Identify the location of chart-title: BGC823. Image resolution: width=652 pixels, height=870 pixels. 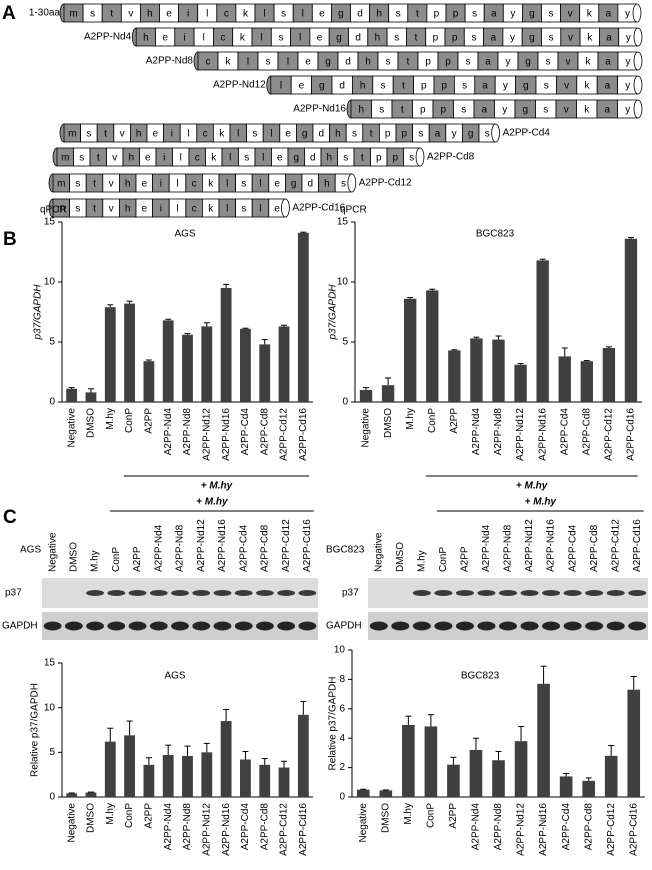
(480, 676).